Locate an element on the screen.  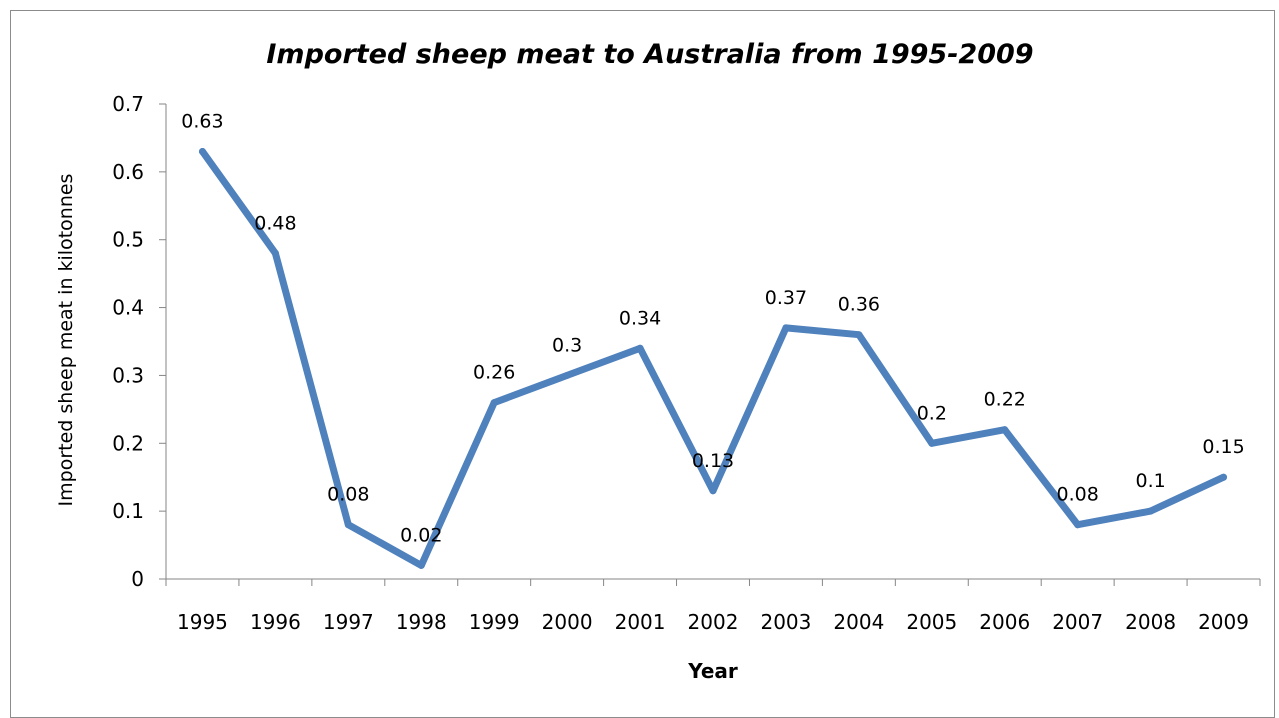
x-tick-label: 2005 is located at coordinates (931, 622).